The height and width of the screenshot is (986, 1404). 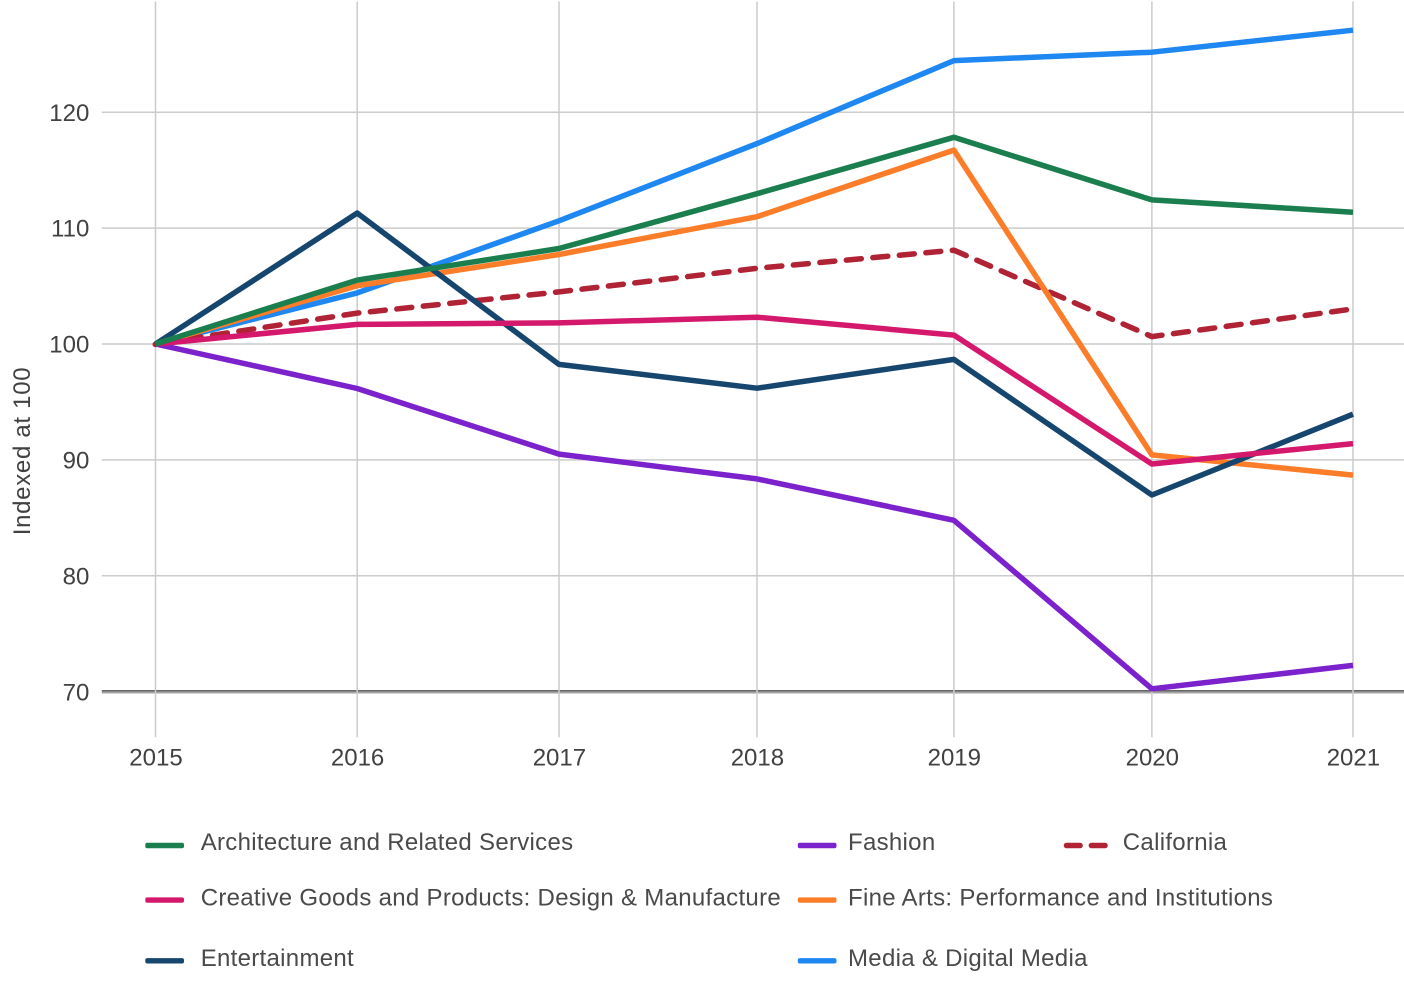 I want to click on svg-text: 2015, so click(x=155, y=758).